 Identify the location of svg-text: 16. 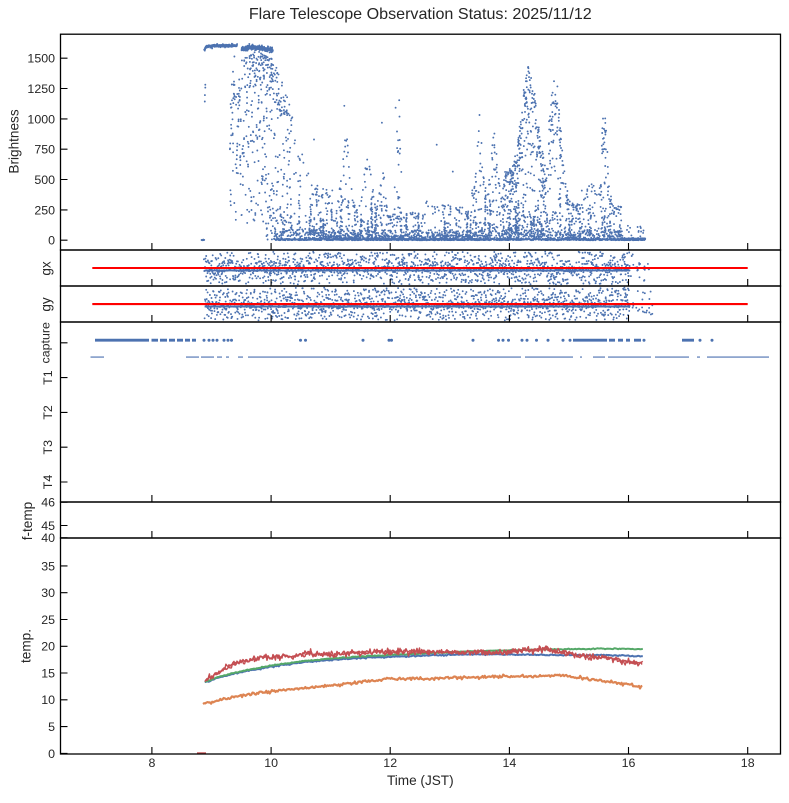
(629, 763).